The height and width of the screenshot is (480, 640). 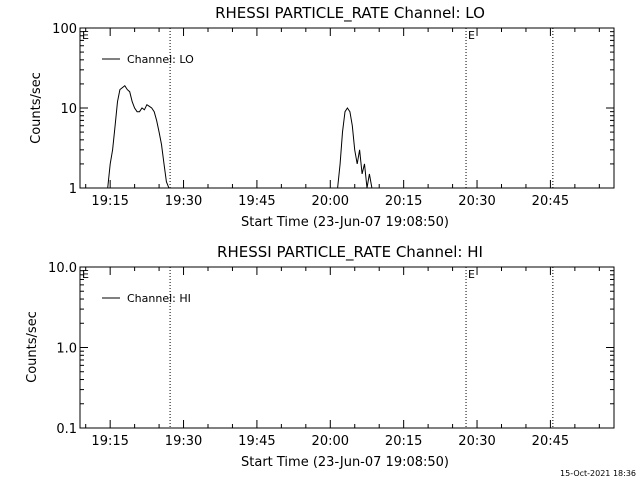 What do you see at coordinates (256, 441) in the screenshot?
I see `x-tick-label-hi: 19:45` at bounding box center [256, 441].